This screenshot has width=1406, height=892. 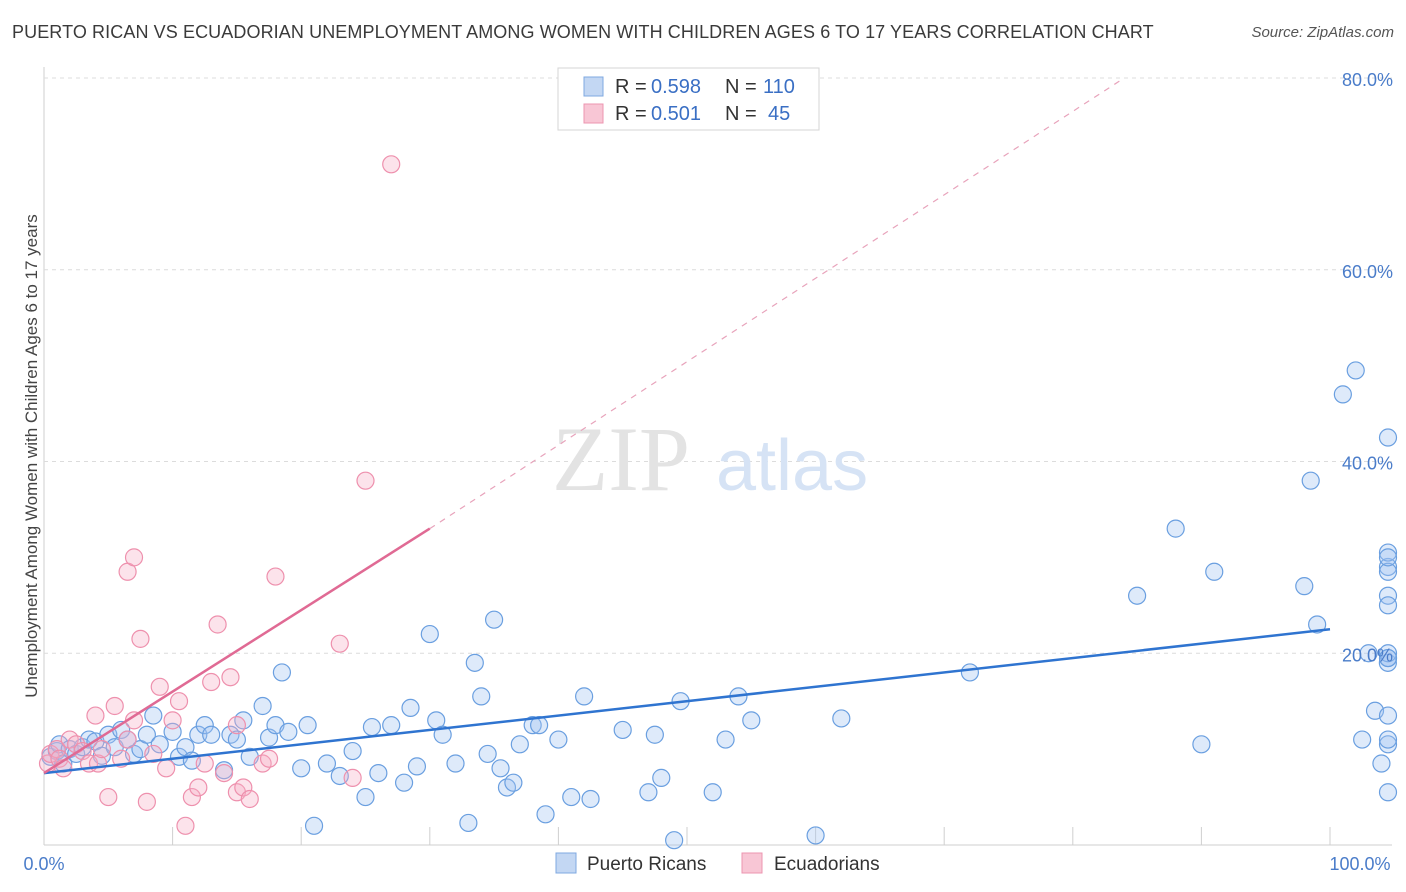 What do you see at coordinates (621, 459) in the screenshot?
I see `watermark-zip: ZIP` at bounding box center [621, 459].